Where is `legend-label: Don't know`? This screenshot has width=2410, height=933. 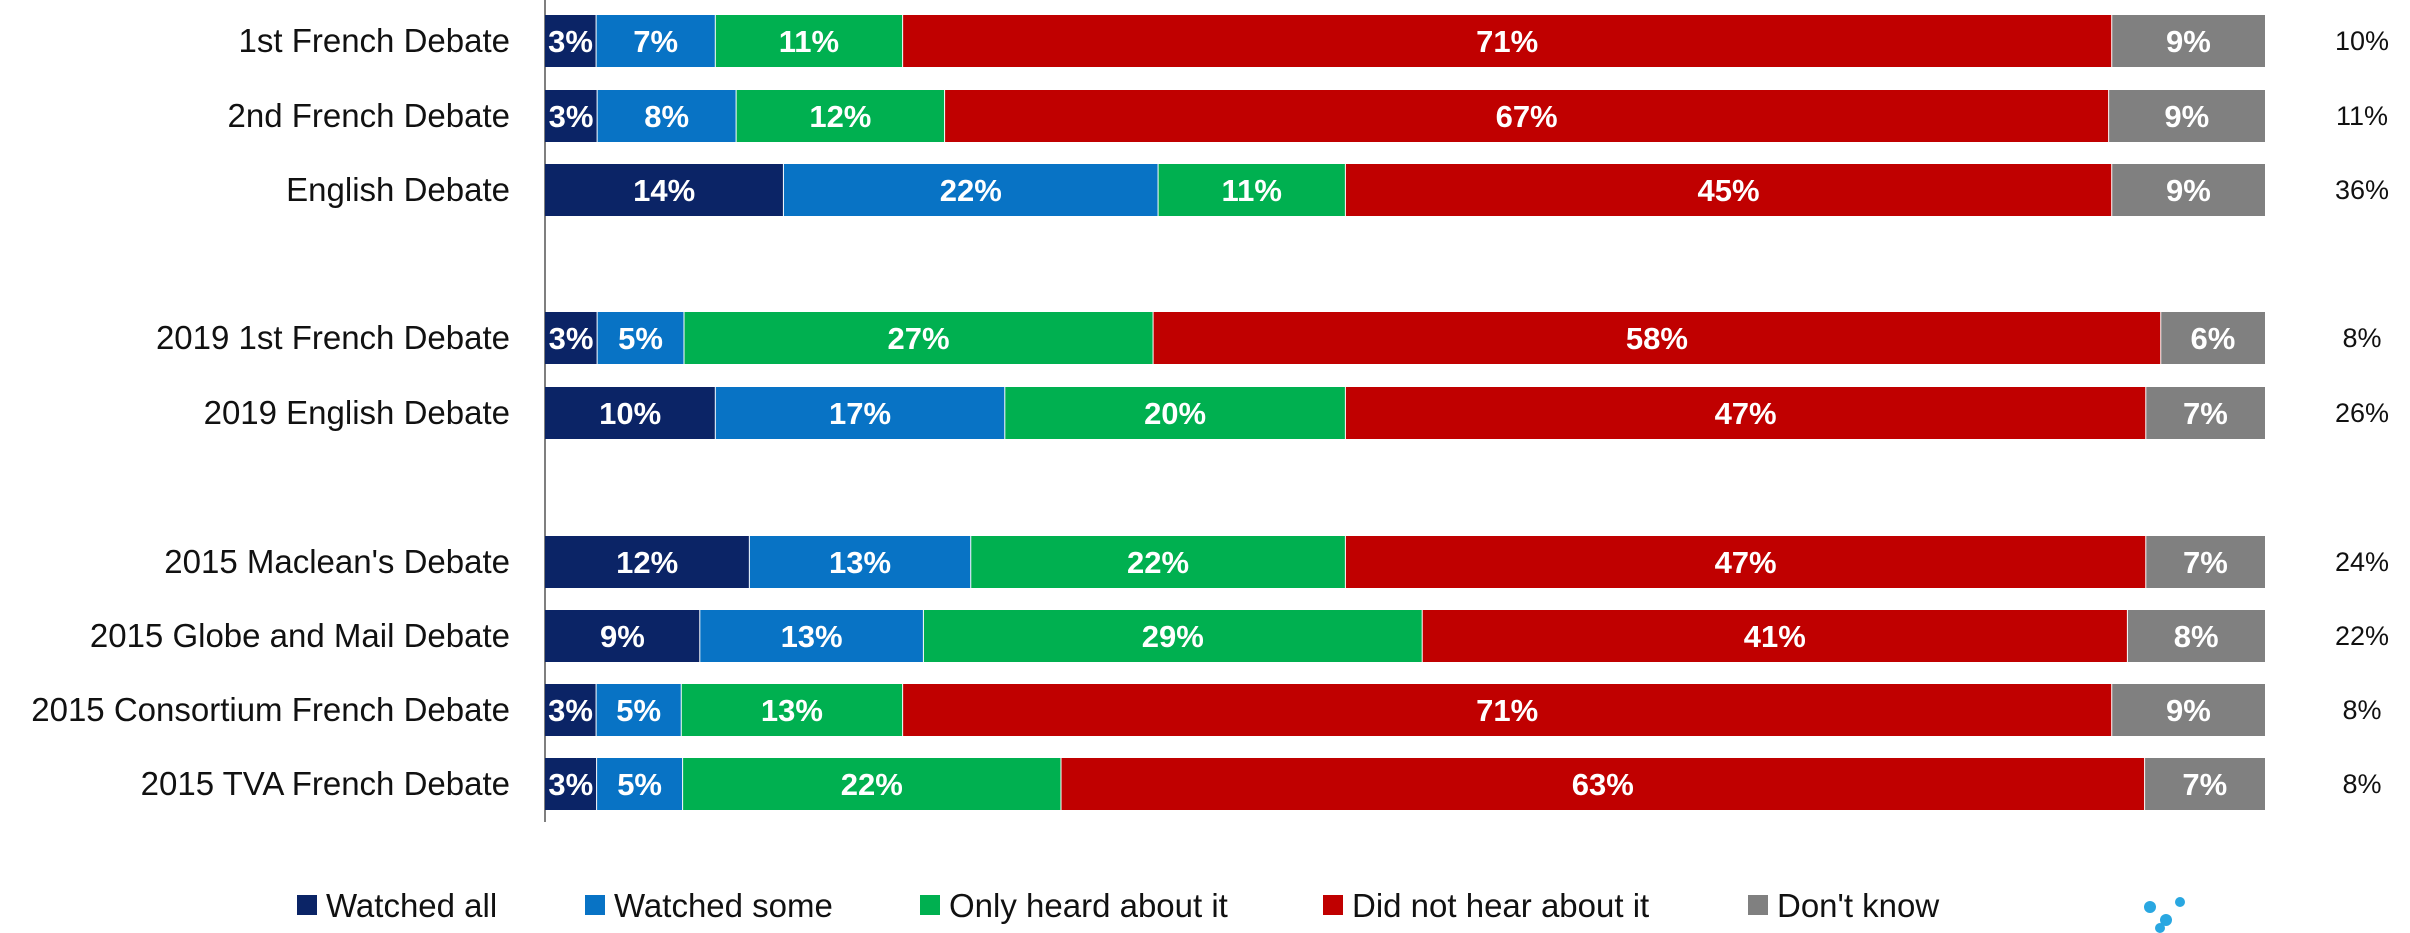 legend-label: Don't know is located at coordinates (1858, 905).